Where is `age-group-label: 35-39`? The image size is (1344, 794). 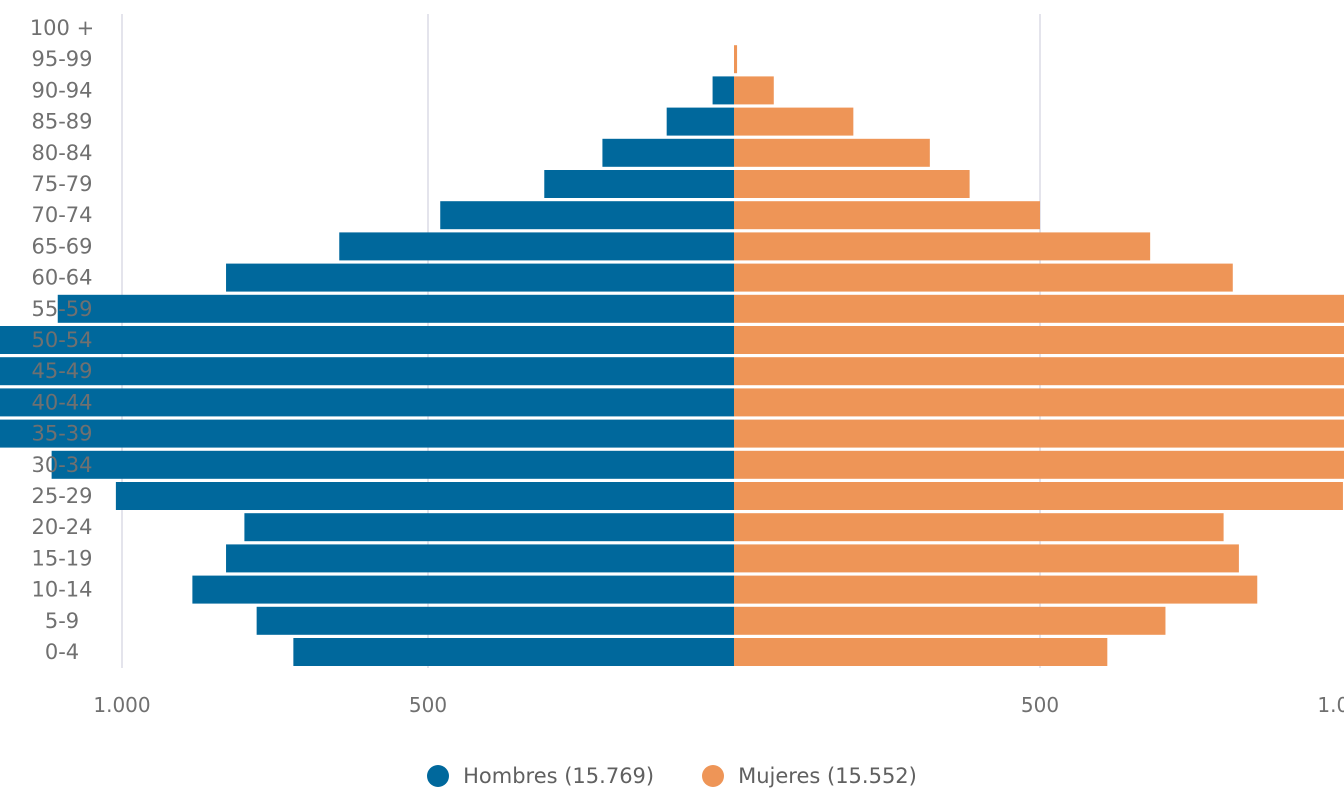 age-group-label: 35-39 is located at coordinates (61, 434).